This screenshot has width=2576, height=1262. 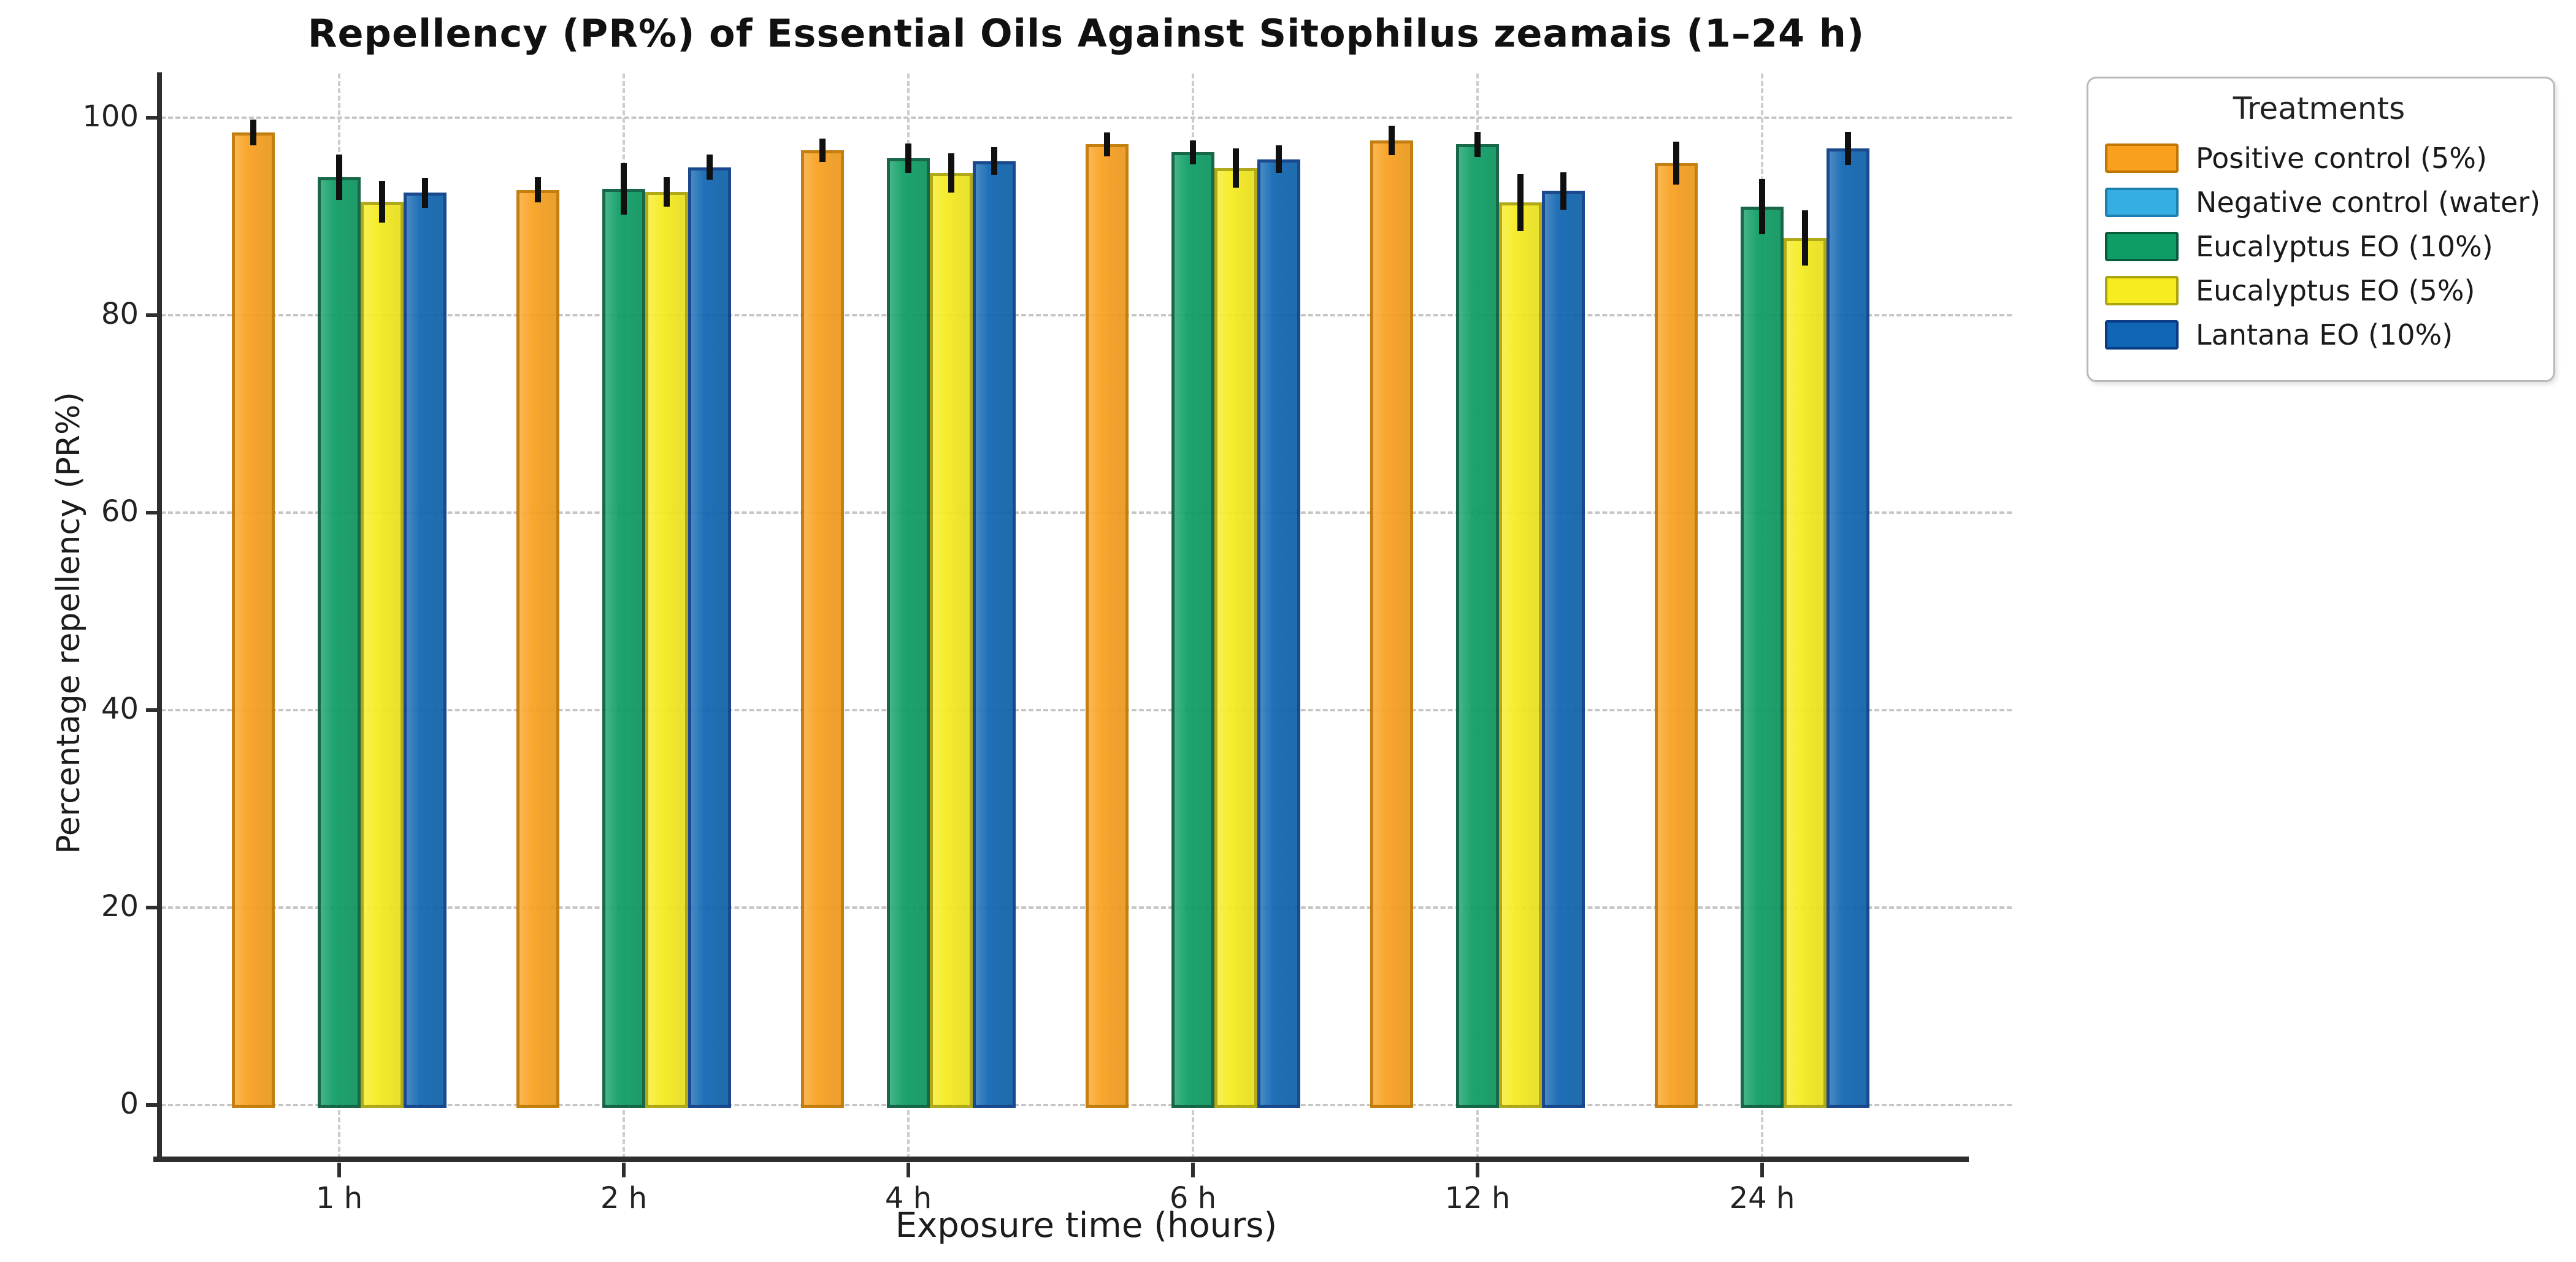 What do you see at coordinates (339, 1198) in the screenshot?
I see `x-tick-label: 1 h` at bounding box center [339, 1198].